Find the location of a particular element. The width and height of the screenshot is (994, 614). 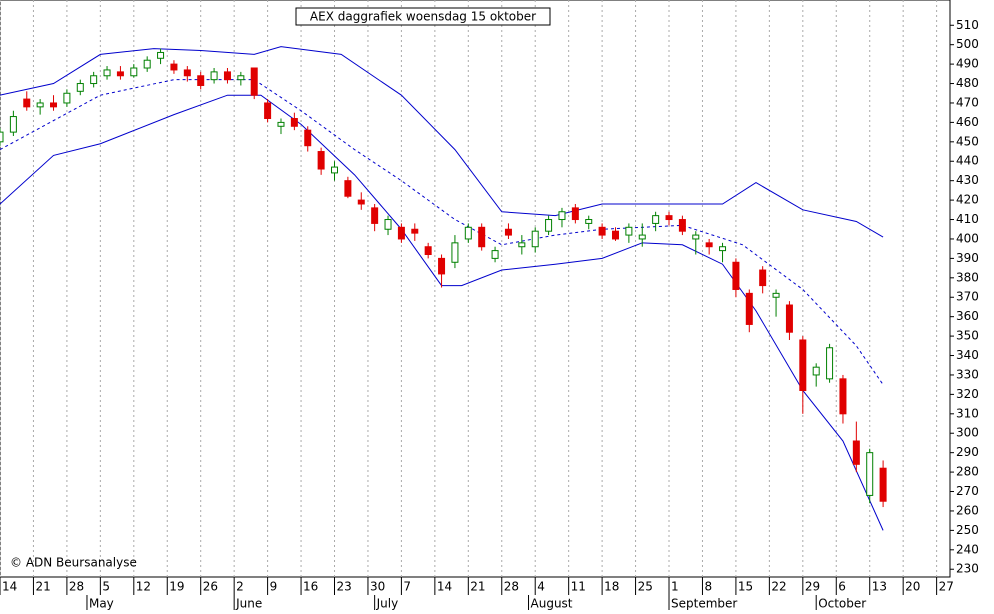

y-tick-label: 430 is located at coordinates (967, 180).